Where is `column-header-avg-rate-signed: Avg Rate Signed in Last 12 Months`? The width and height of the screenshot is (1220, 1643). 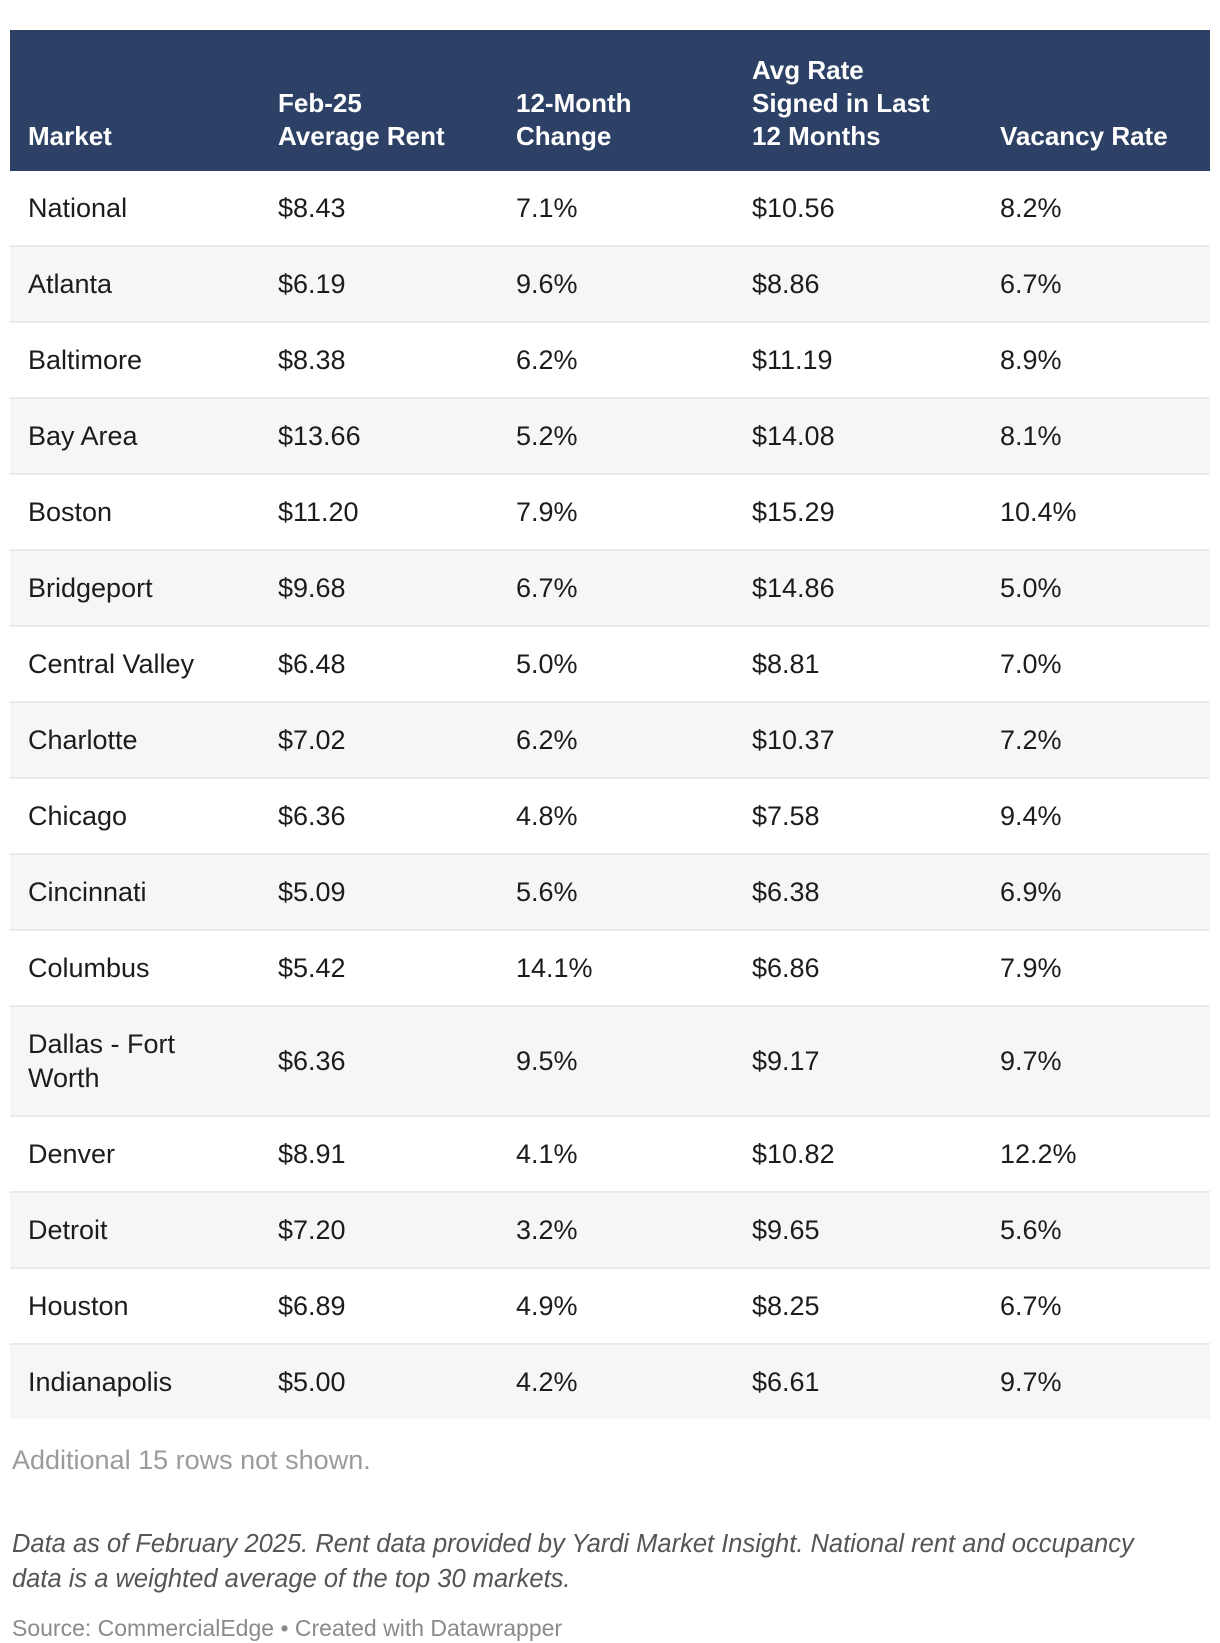 column-header-avg-rate-signed: Avg Rate Signed in Last 12 Months is located at coordinates (858, 100).